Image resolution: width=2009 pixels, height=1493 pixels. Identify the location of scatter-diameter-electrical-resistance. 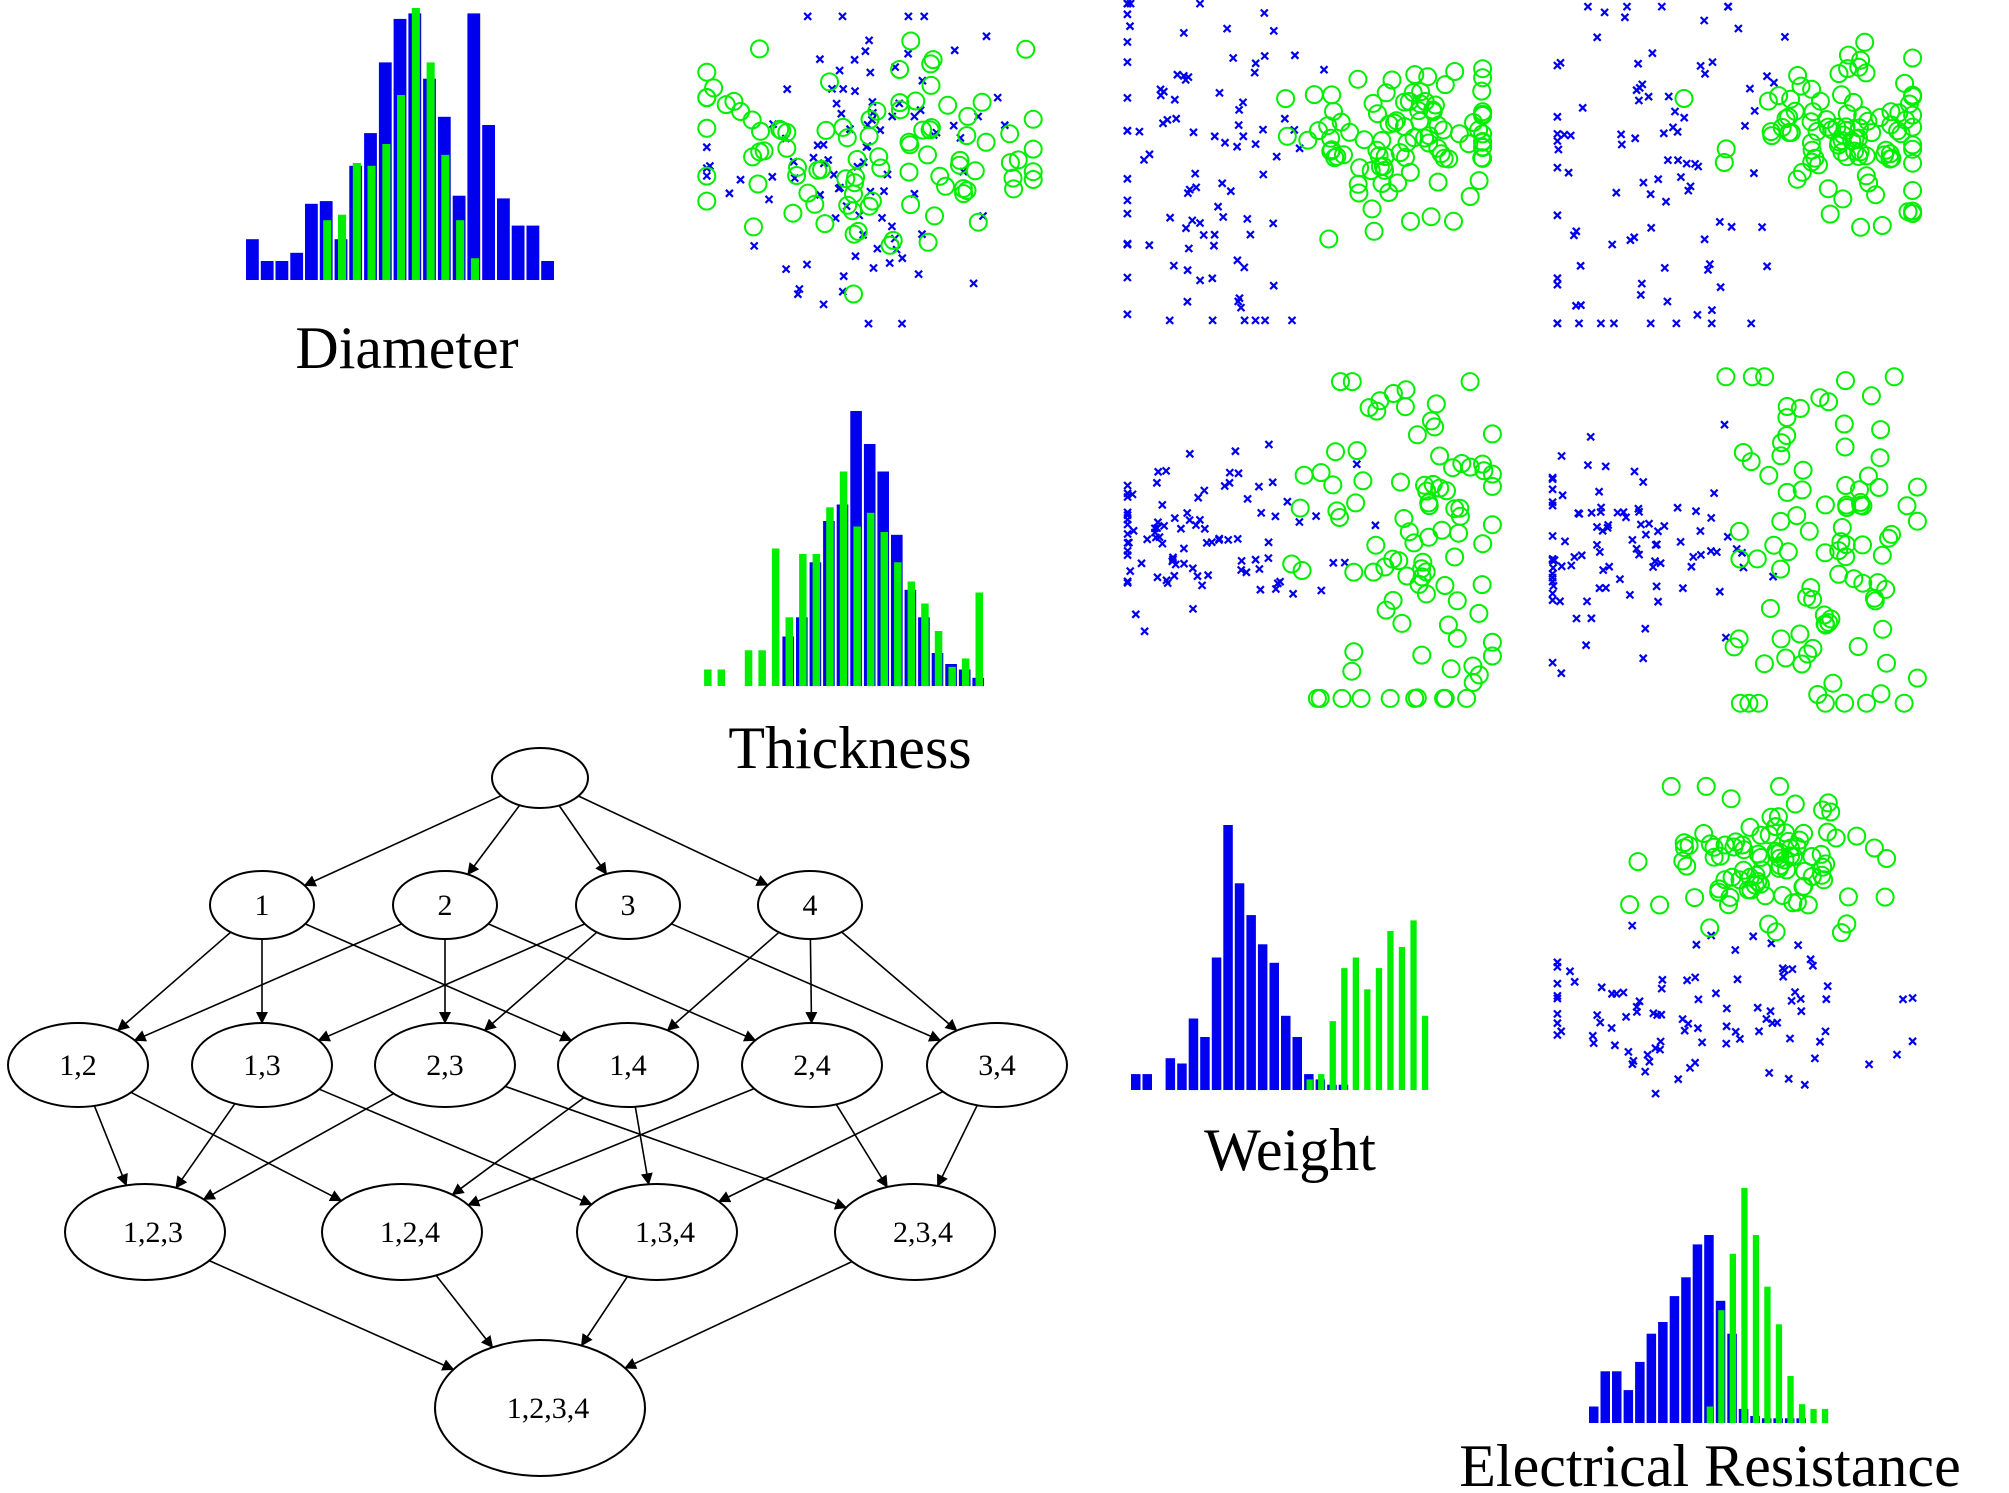
(1738, 165).